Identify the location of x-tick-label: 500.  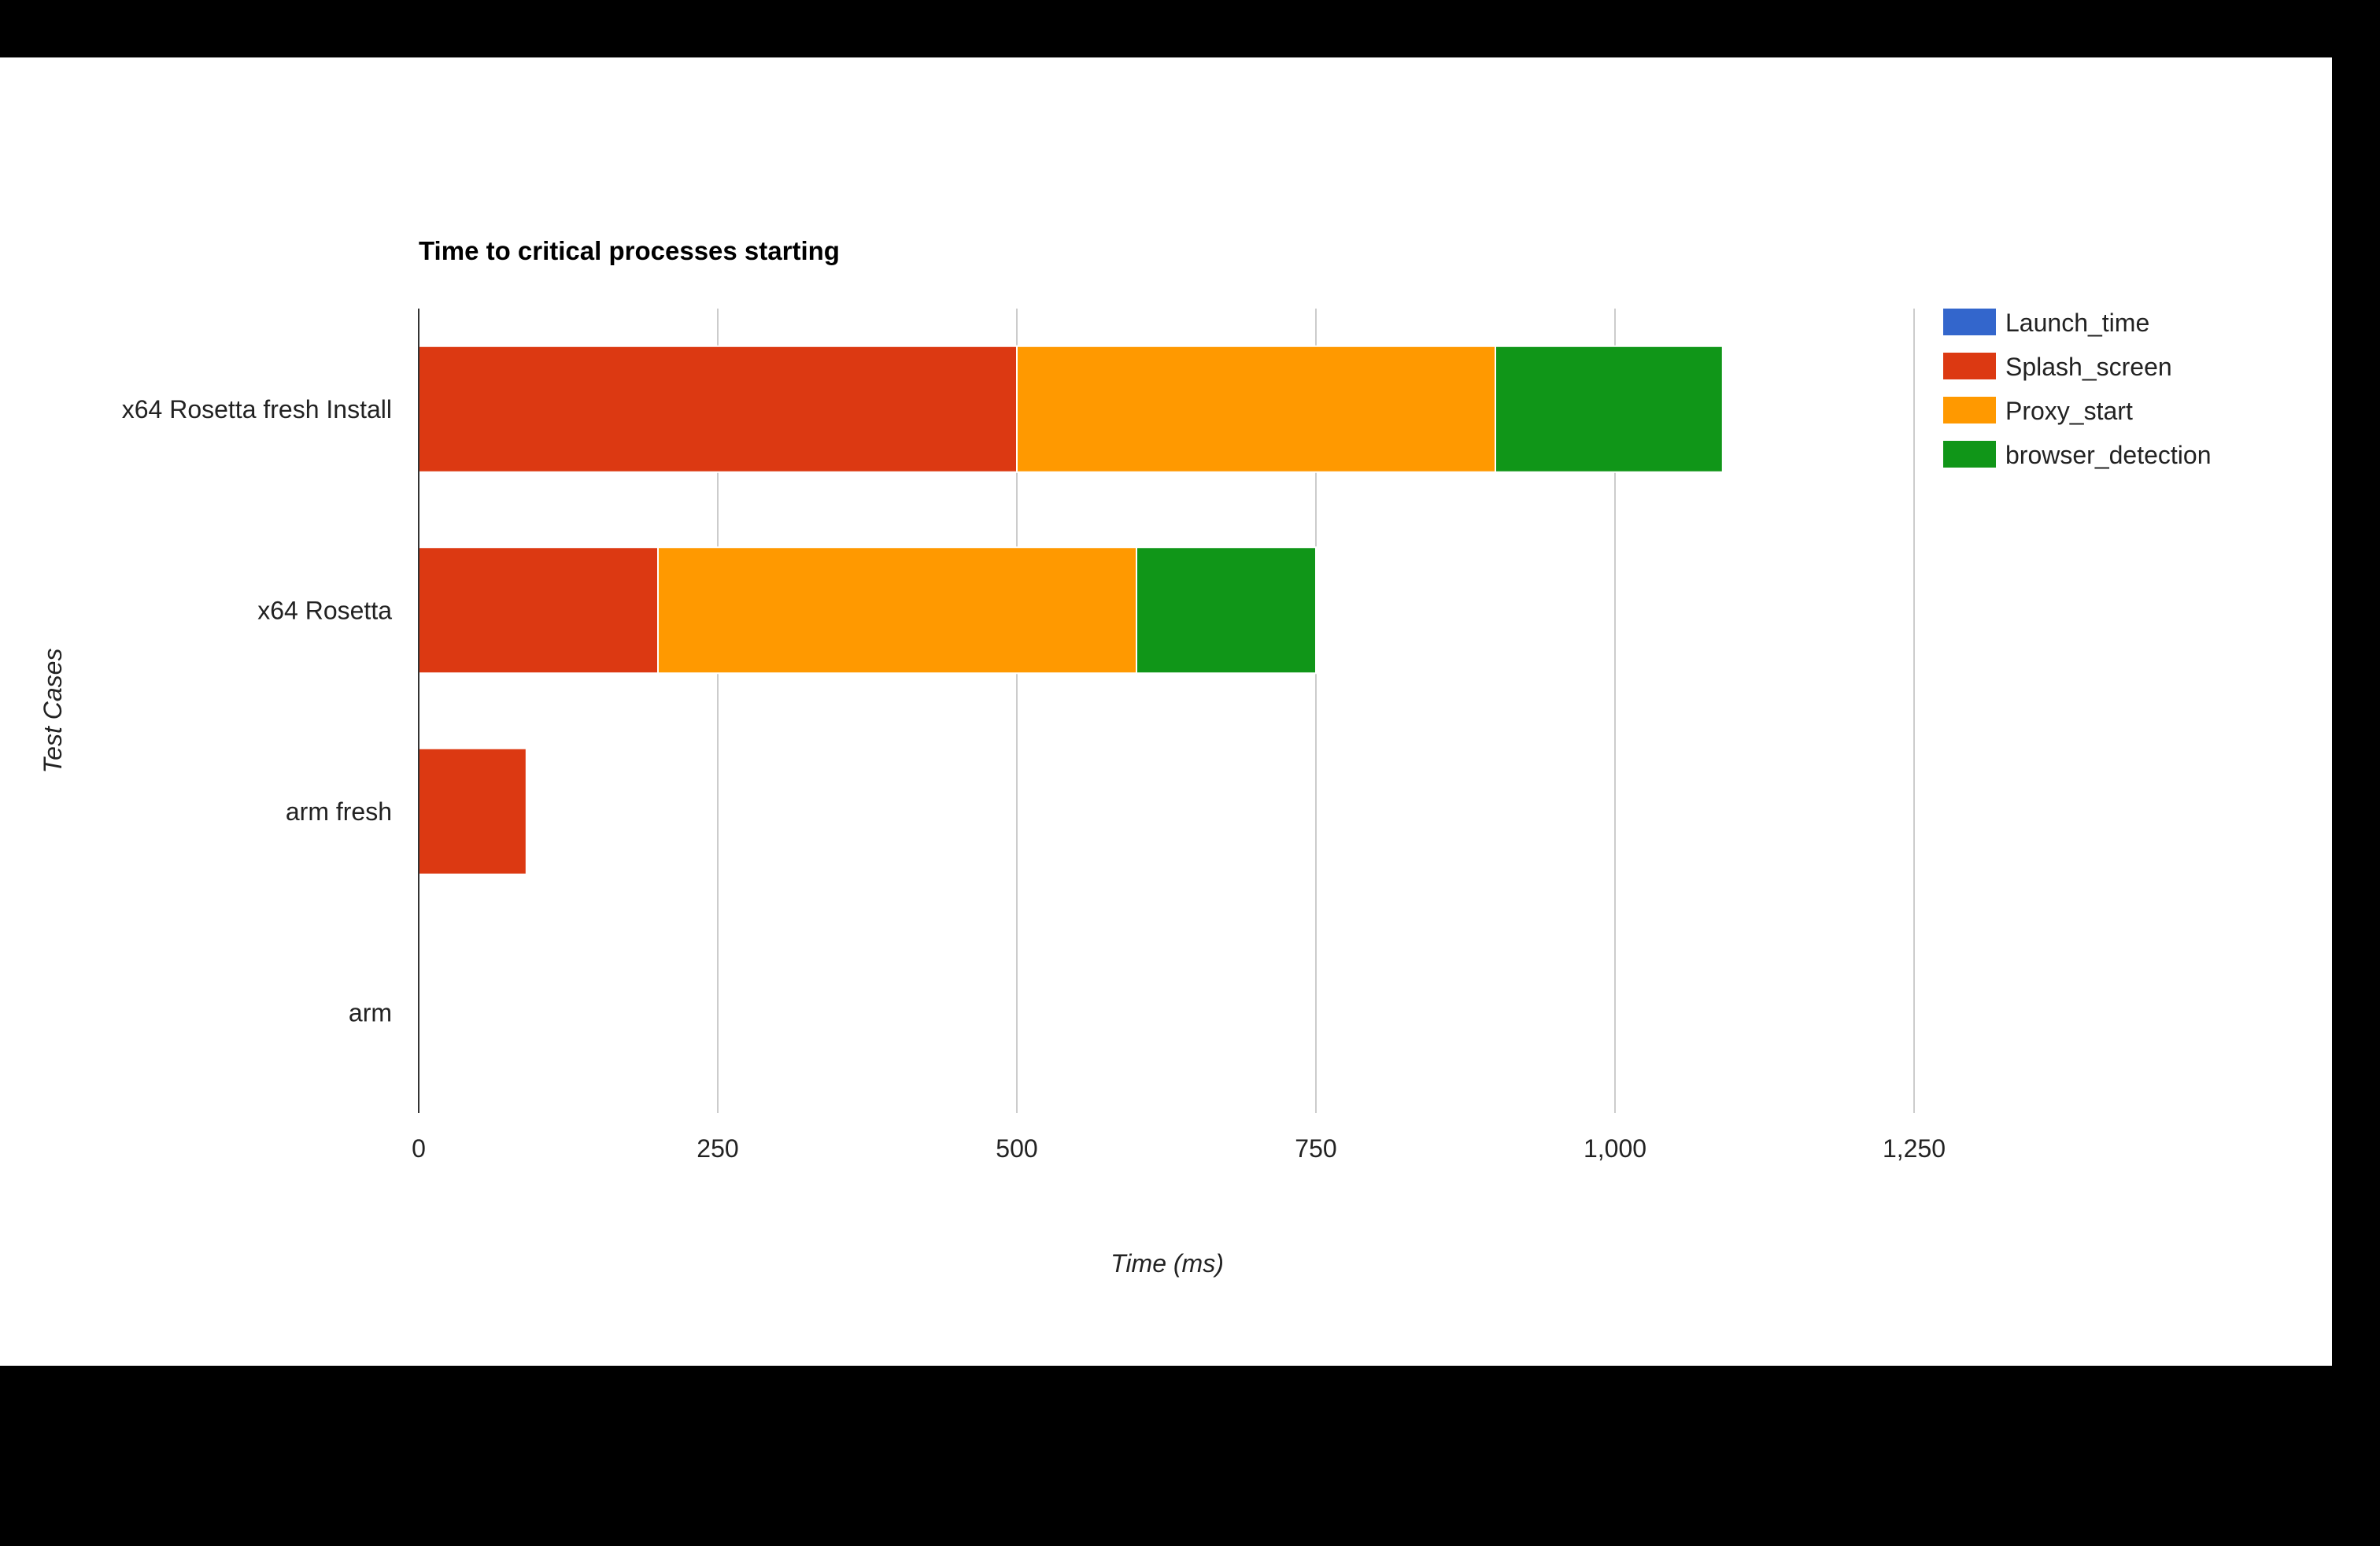
(1016, 1148).